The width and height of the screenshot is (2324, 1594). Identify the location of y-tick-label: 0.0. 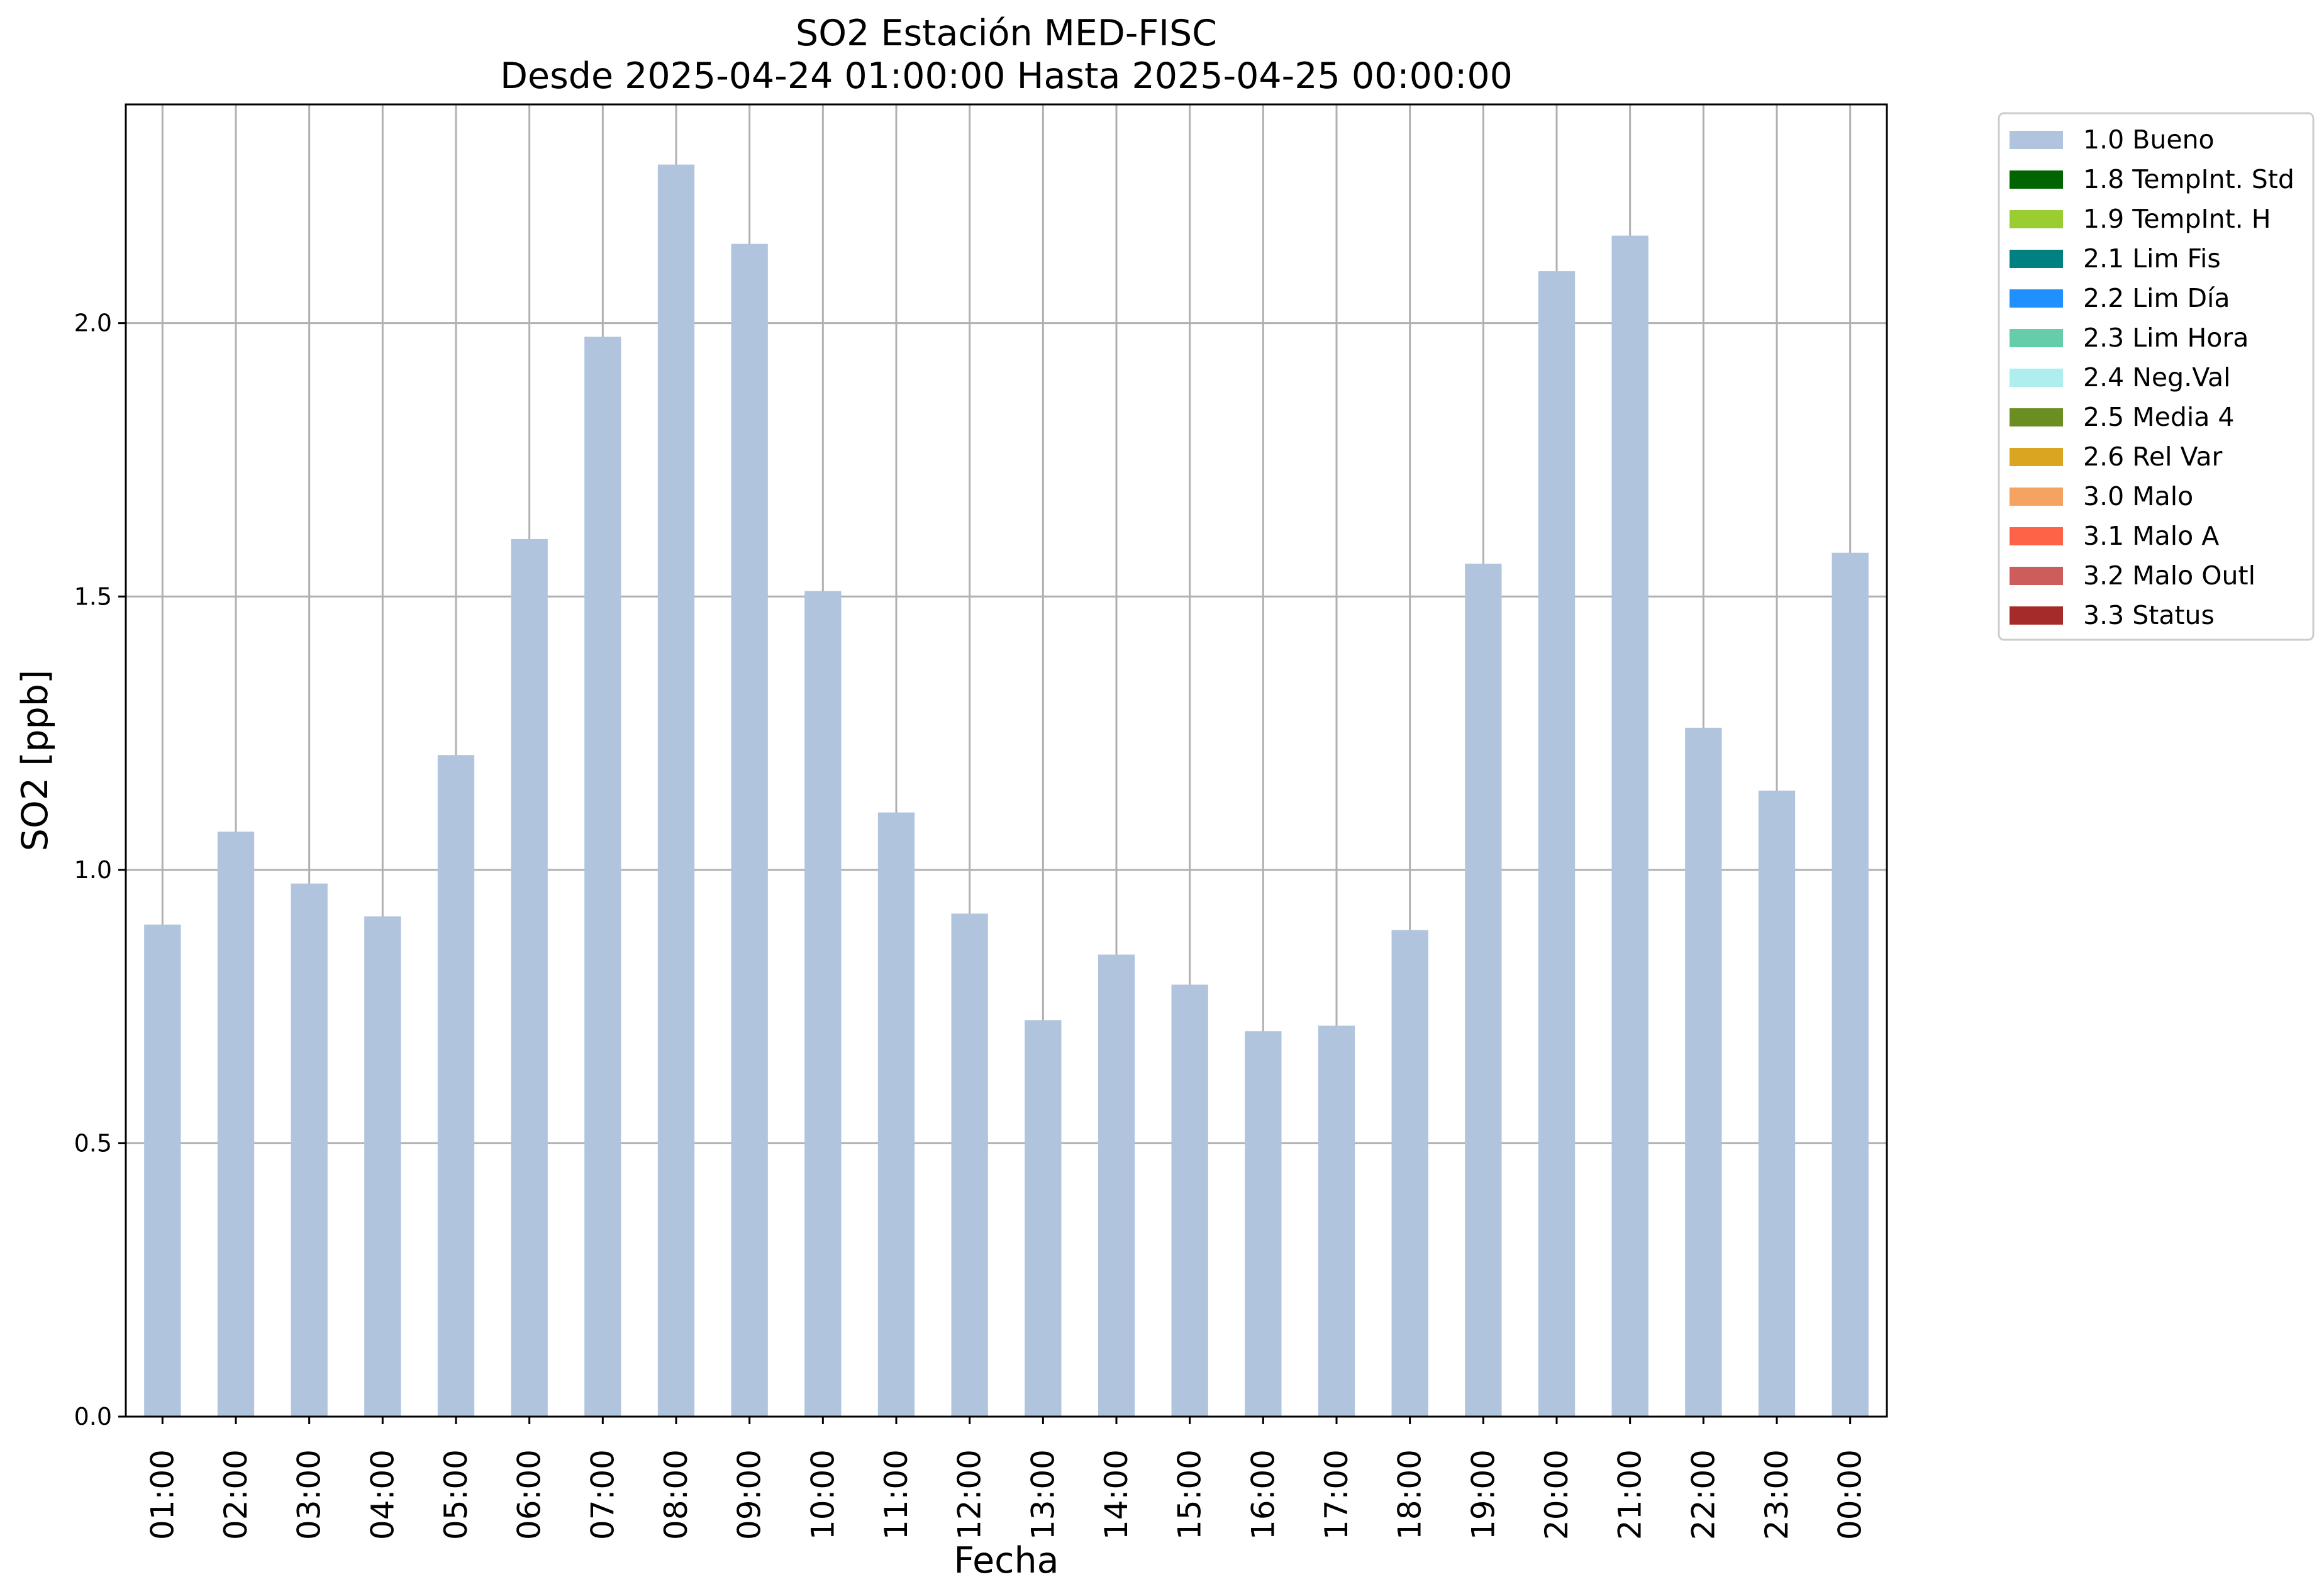
(93, 1417).